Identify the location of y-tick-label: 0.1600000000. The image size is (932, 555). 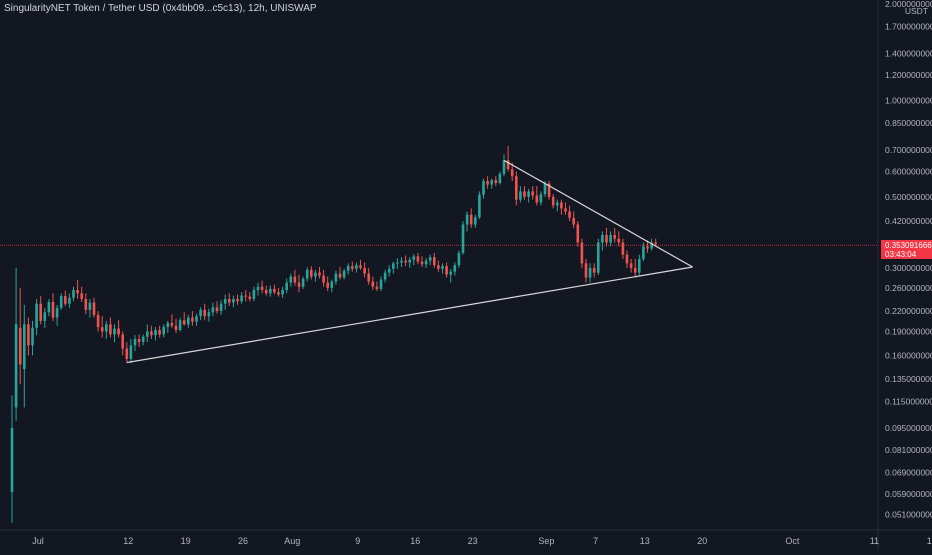
(908, 355).